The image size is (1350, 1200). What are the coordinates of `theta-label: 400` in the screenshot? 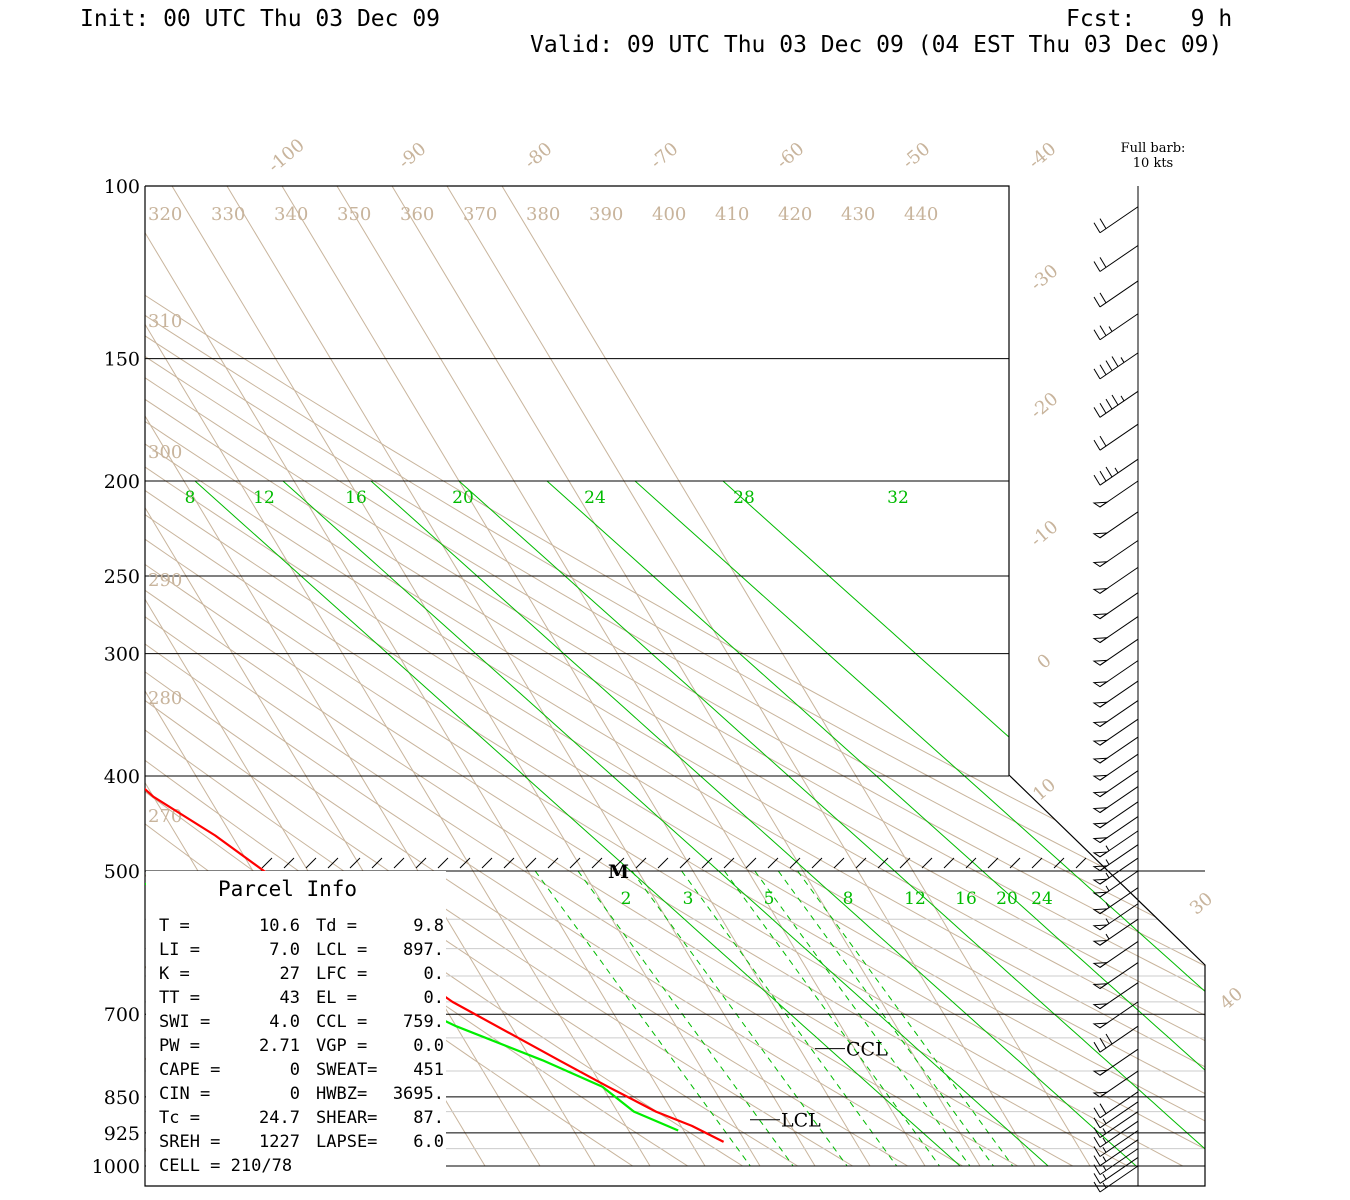 It's located at (669, 214).